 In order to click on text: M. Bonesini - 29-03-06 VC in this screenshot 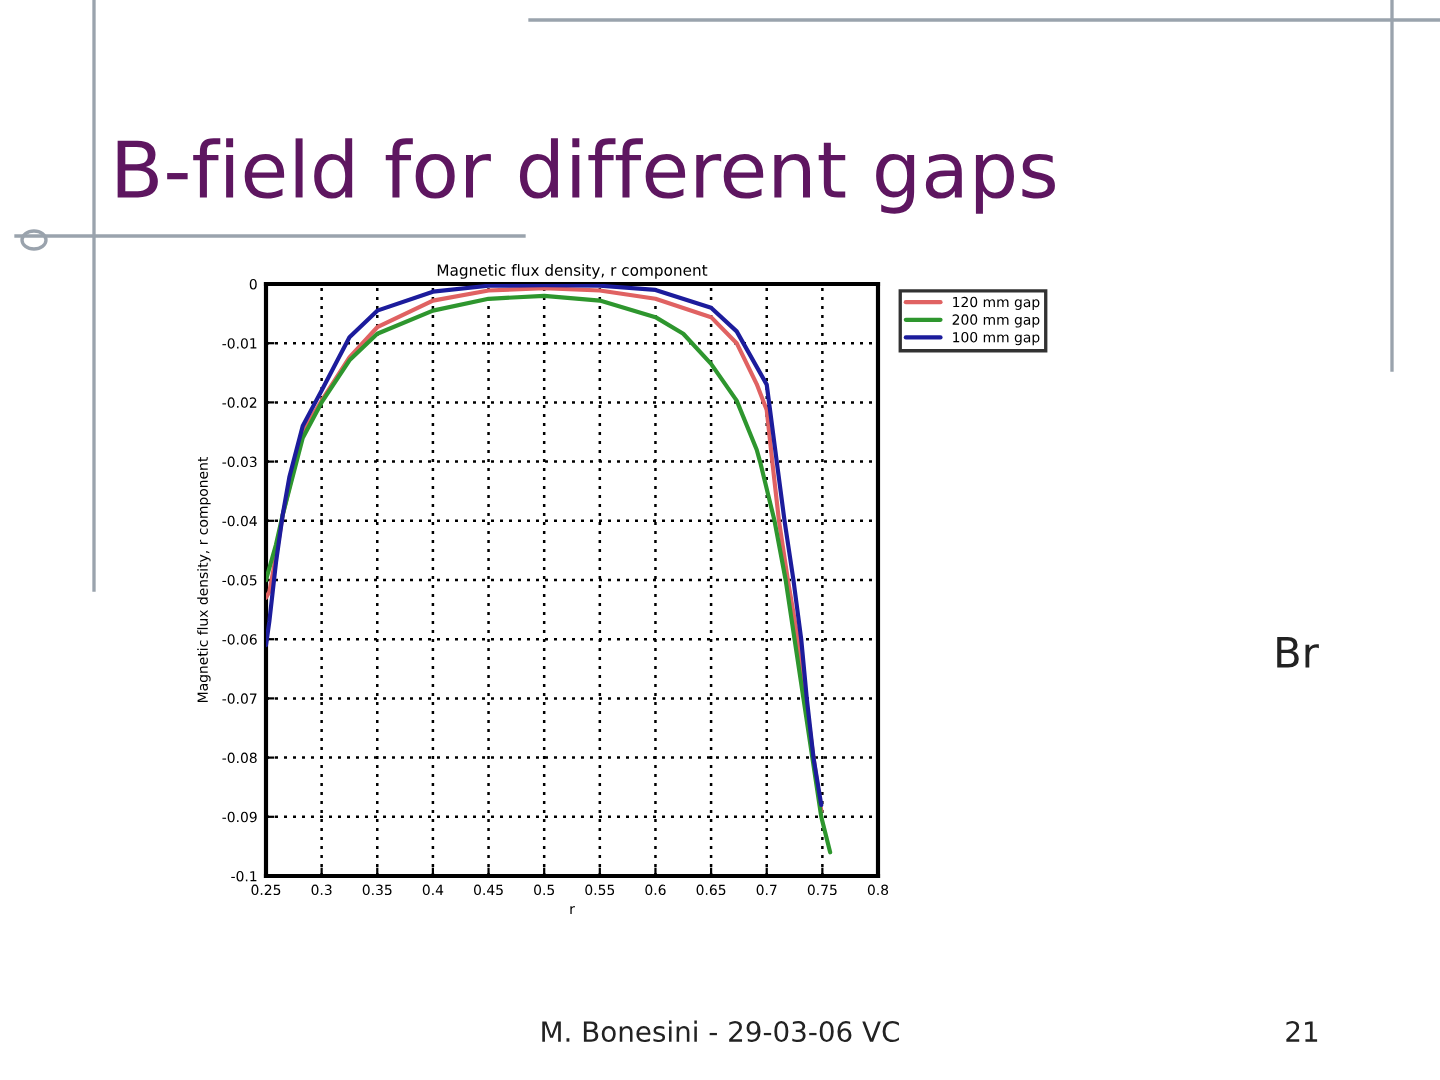, I will do `click(720, 1031)`.